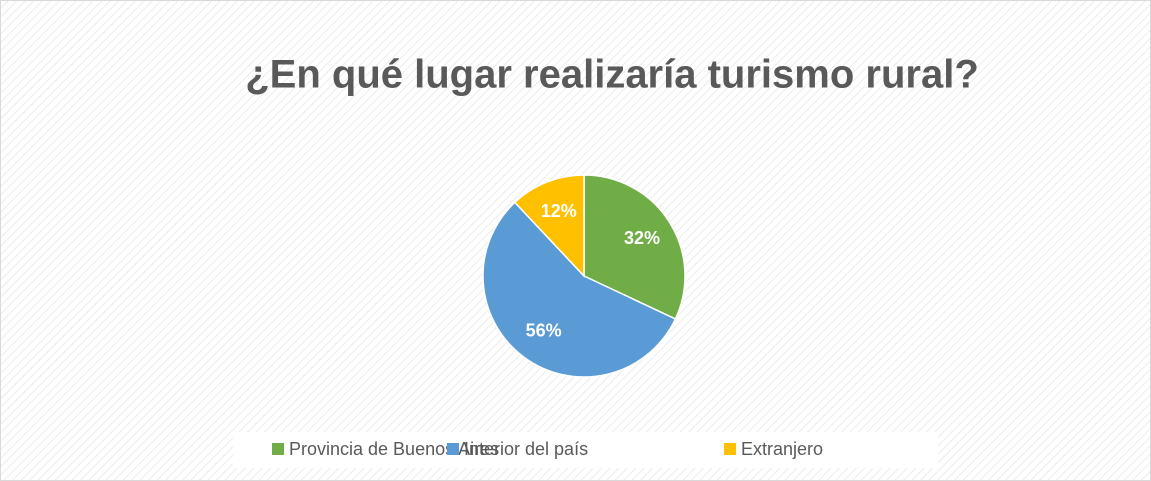 The width and height of the screenshot is (1151, 481). Describe the element at coordinates (782, 449) in the screenshot. I see `legend-label: Extranjero` at that location.